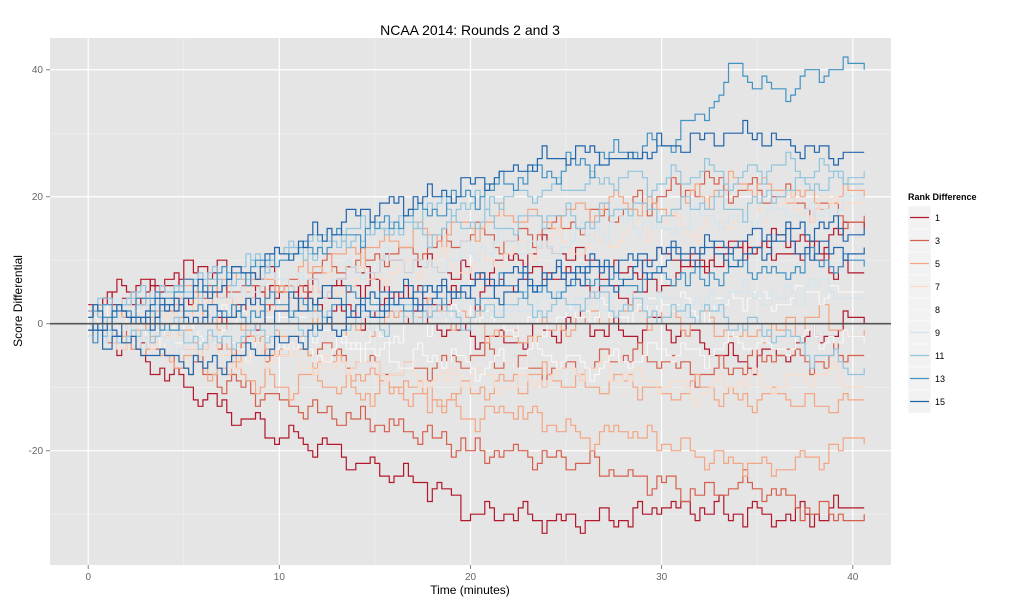 This screenshot has height=608, width=1018. I want to click on y-tick-label: -20, so click(36, 451).